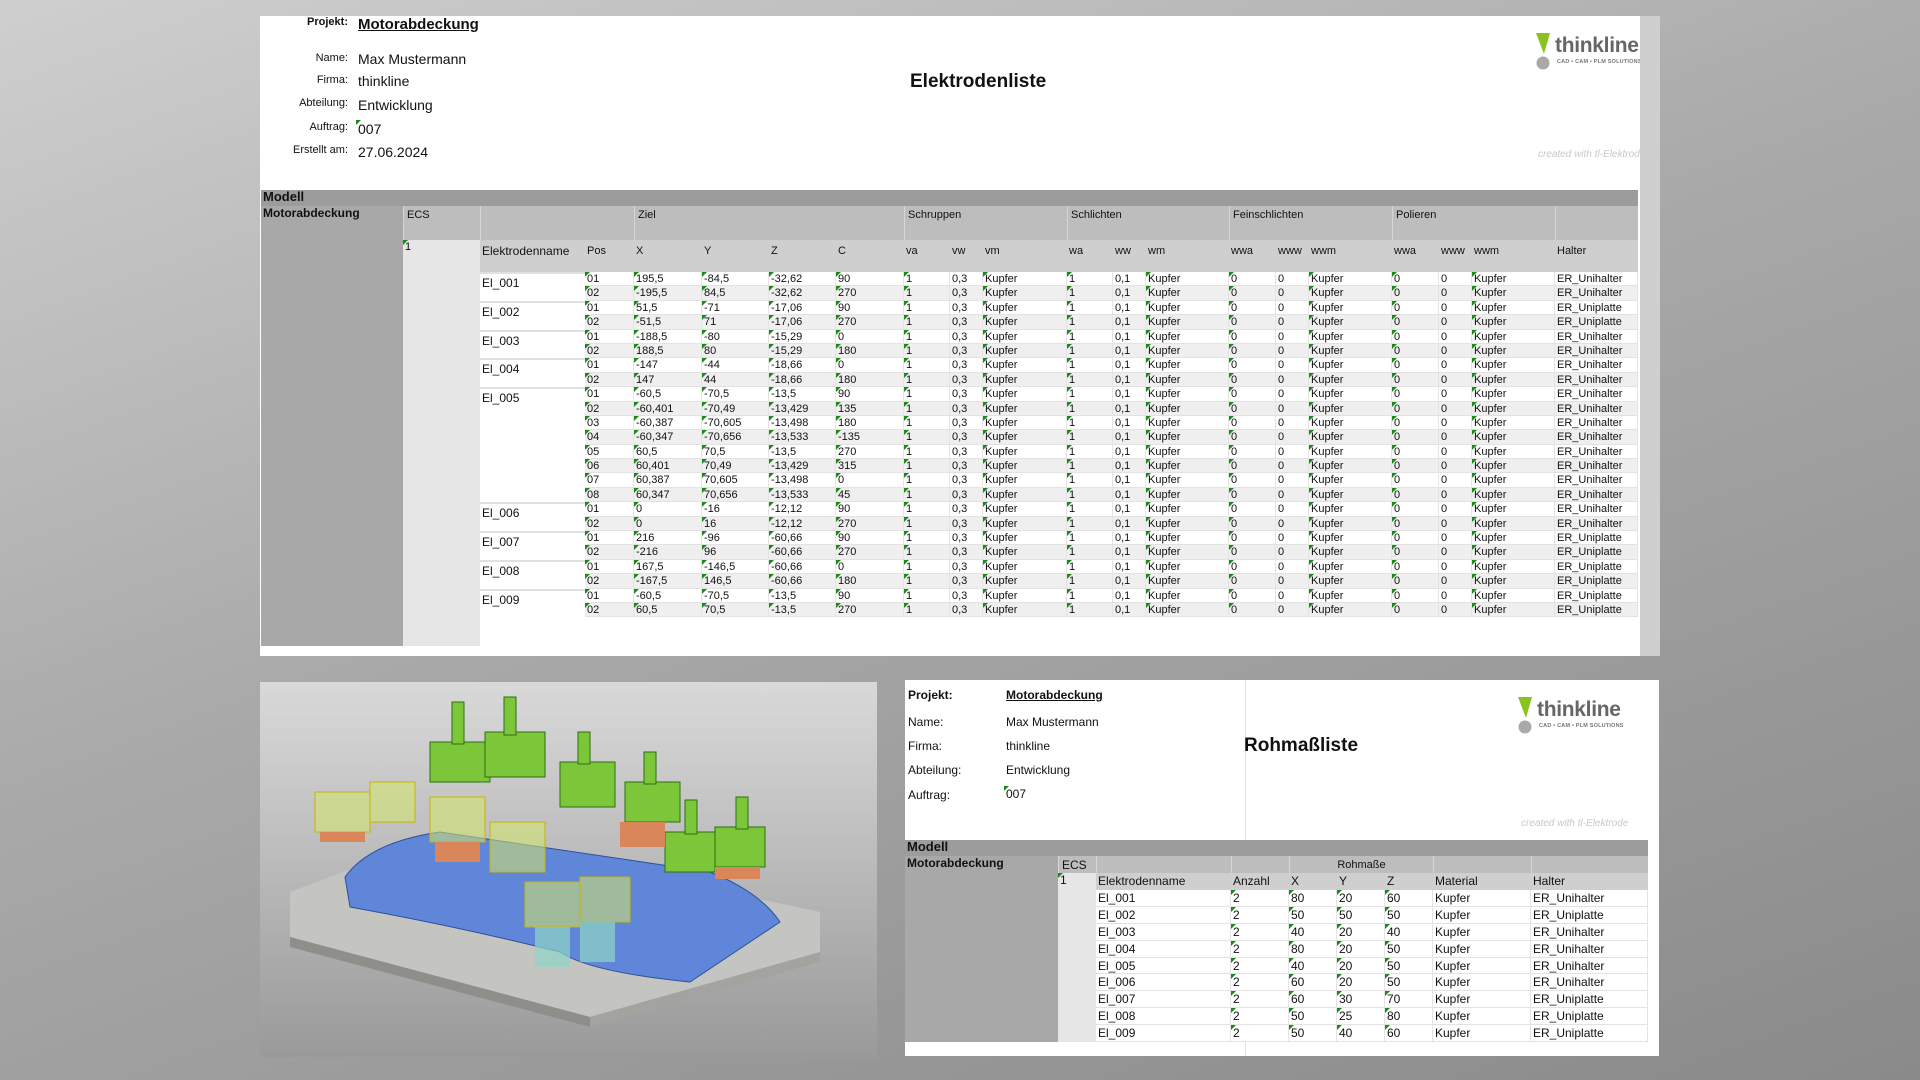  What do you see at coordinates (802, 552) in the screenshot?
I see `table-cell: -60,66` at bounding box center [802, 552].